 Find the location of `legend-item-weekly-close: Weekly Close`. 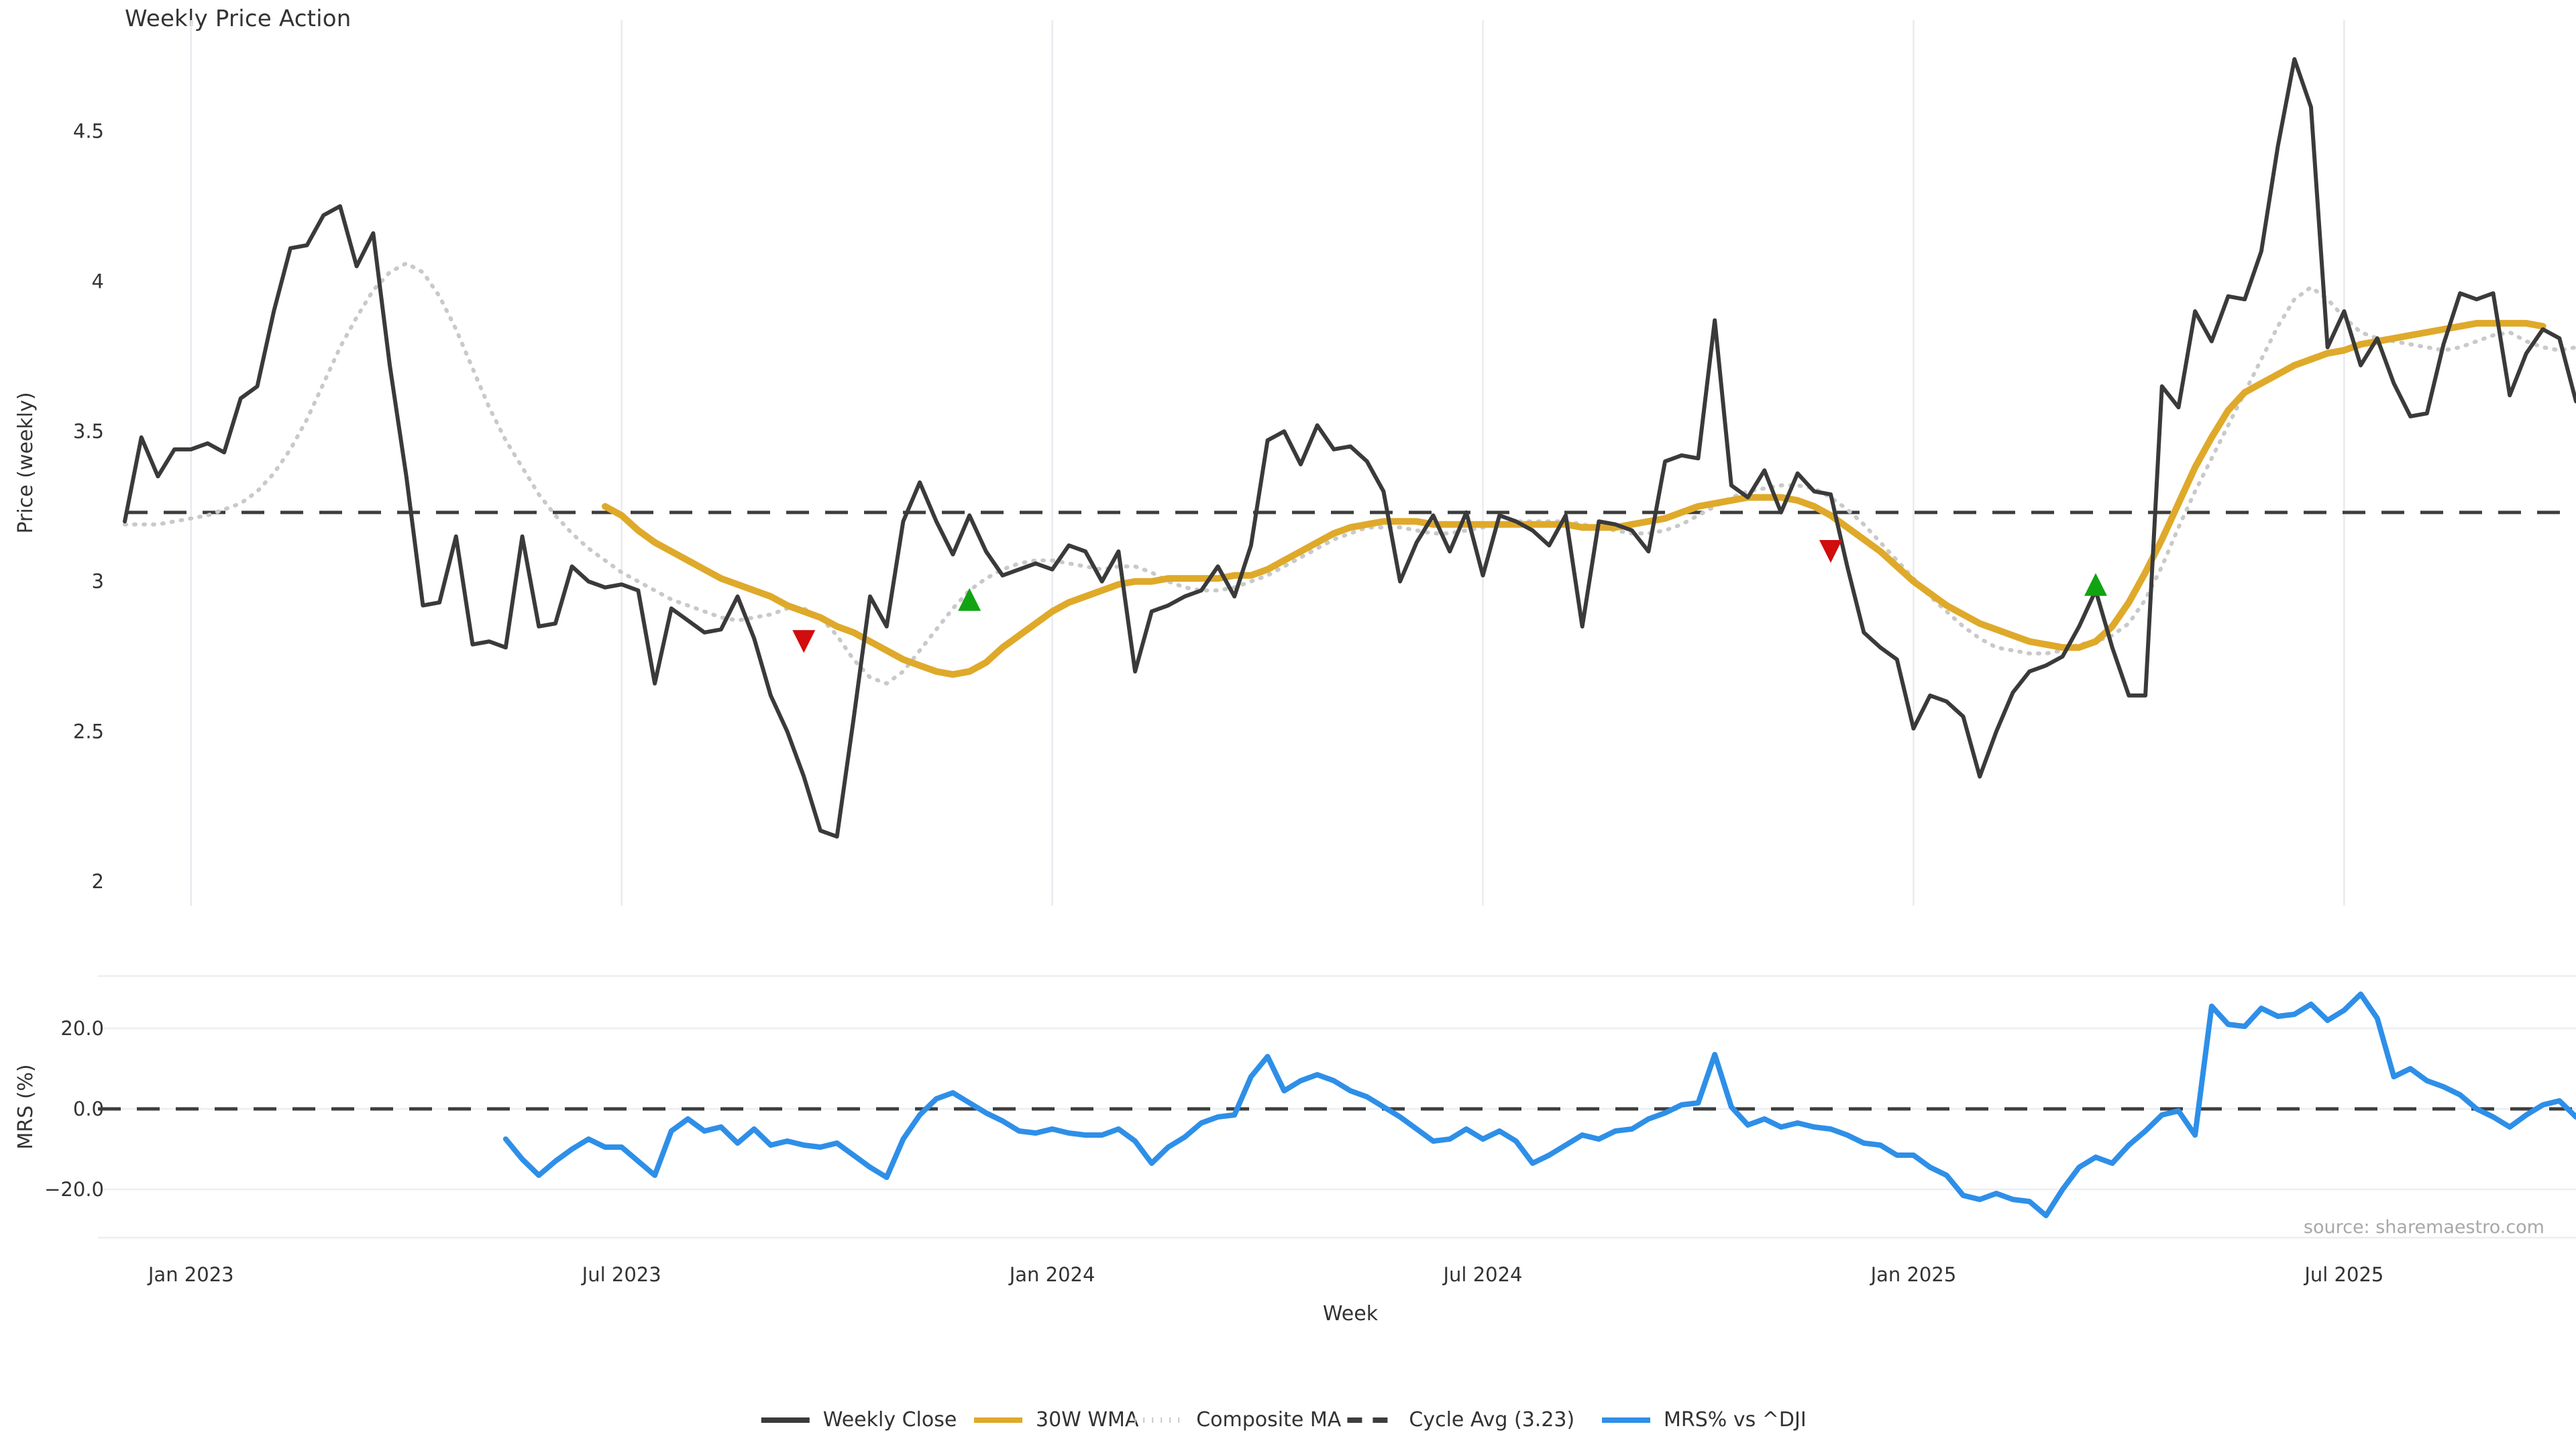

legend-item-weekly-close: Weekly Close is located at coordinates (859, 1420).